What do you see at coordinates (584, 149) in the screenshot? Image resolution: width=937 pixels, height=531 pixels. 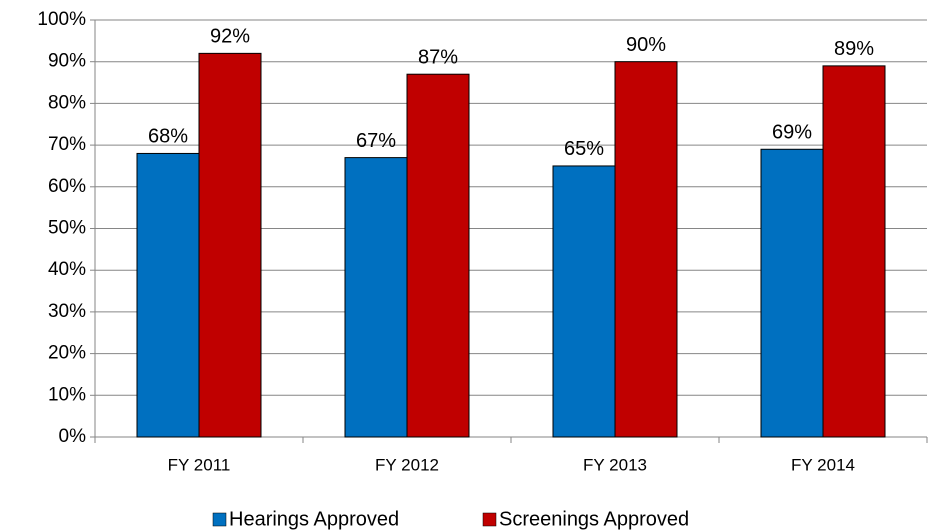 I see `value-label: 65%` at bounding box center [584, 149].